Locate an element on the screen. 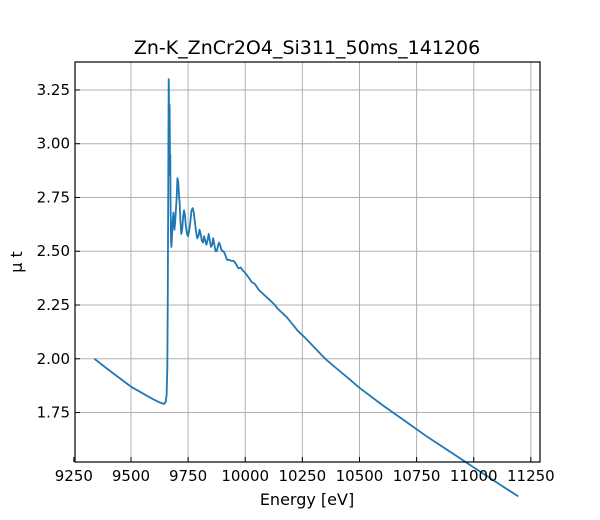 This screenshot has width=600, height=520. x-tick-label: 10250 is located at coordinates (302, 476).